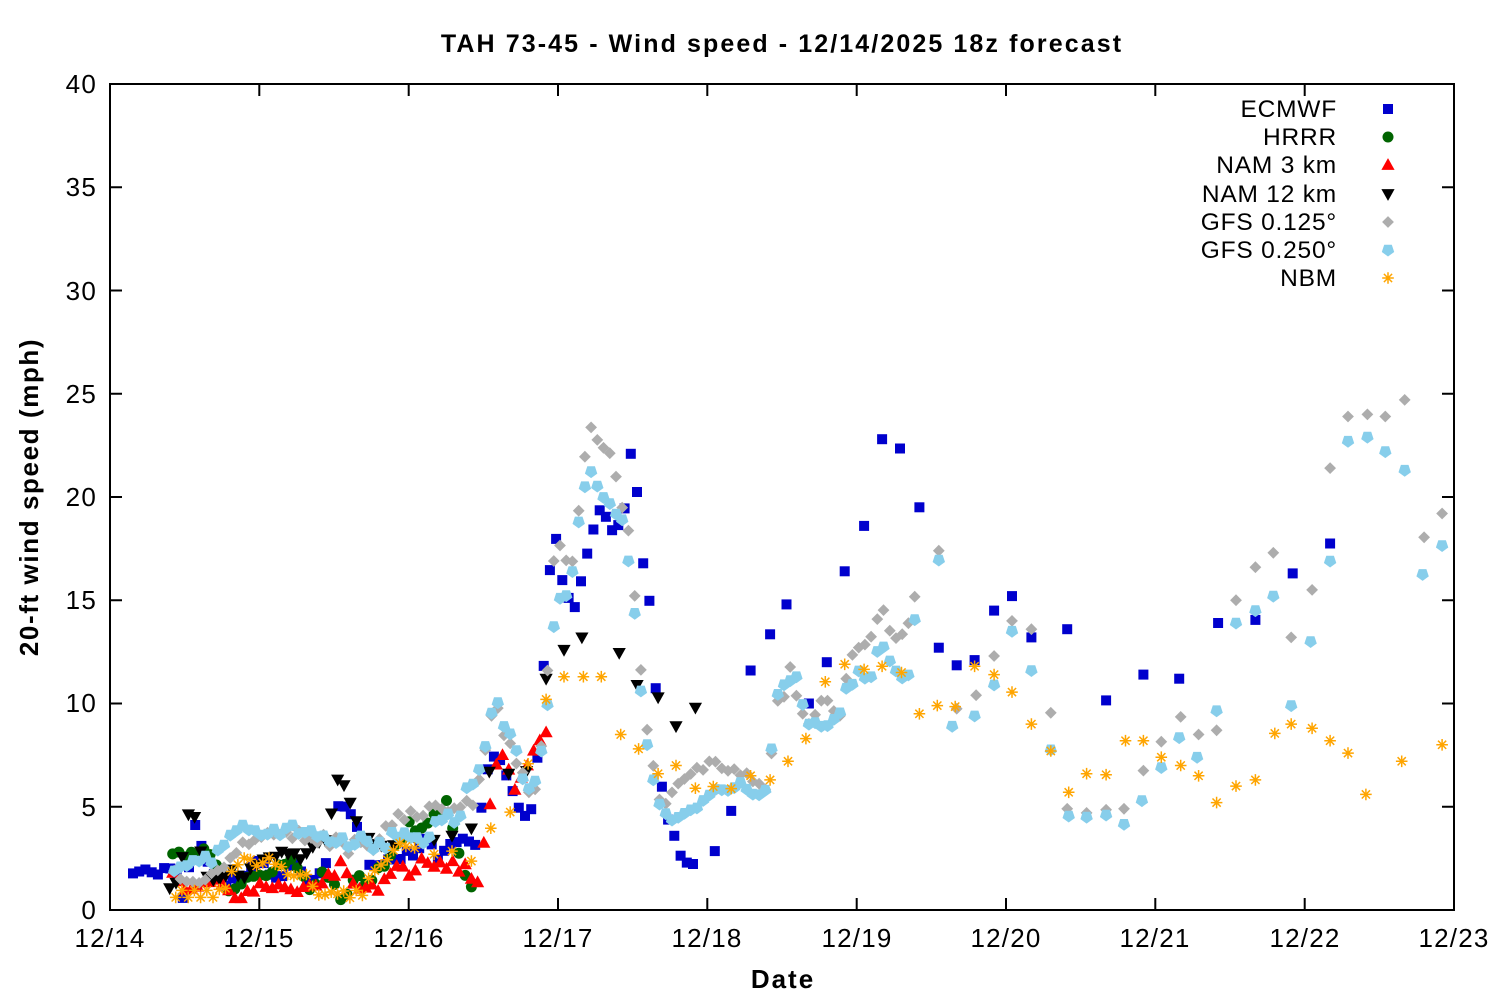 The height and width of the screenshot is (1000, 1500). I want to click on svg-text: 35, so click(81, 187).